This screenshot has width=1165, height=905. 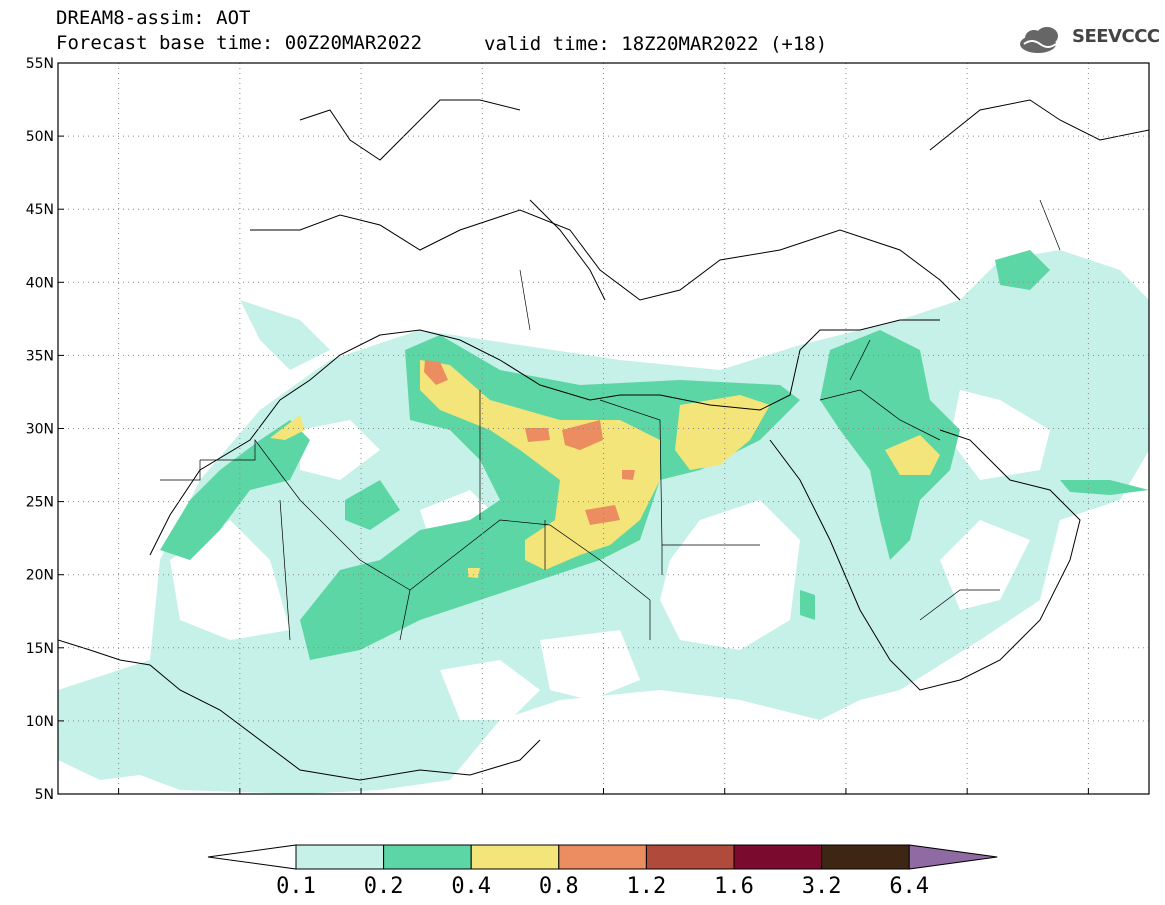 What do you see at coordinates (252, 857) in the screenshot?
I see `colorbar-low-arrow` at bounding box center [252, 857].